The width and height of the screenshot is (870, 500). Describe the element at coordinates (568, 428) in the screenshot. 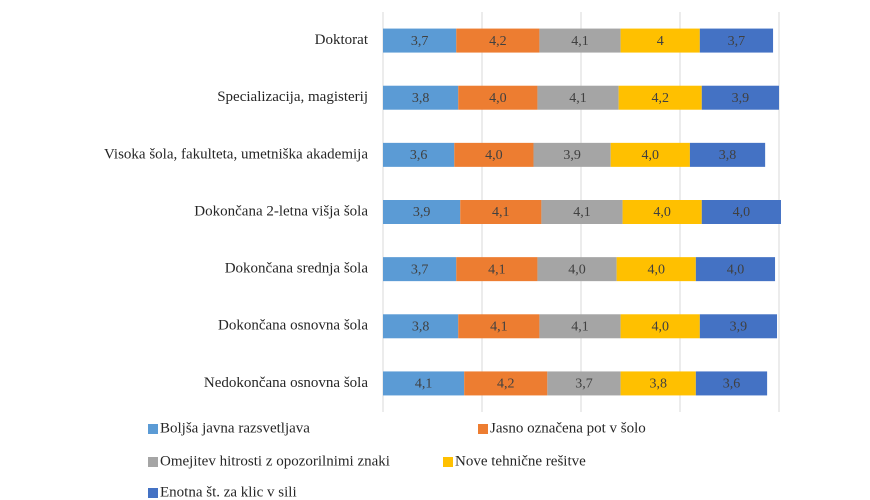

I see `legend-label: Jasno označena pot v šolo` at that location.